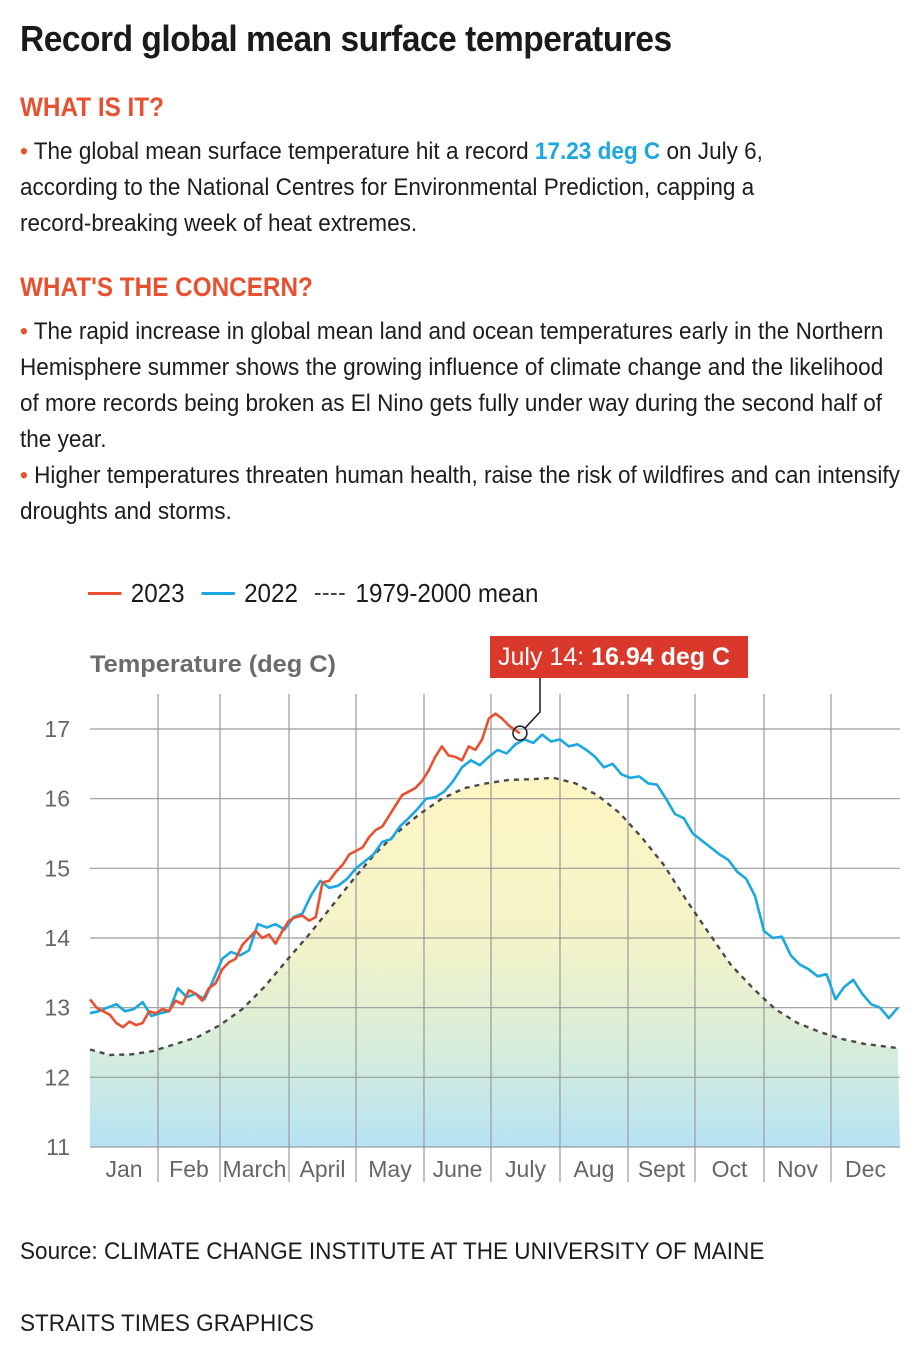 The height and width of the screenshot is (1360, 920). What do you see at coordinates (660, 657) in the screenshot?
I see `annotation-value: 16.94 deg C` at bounding box center [660, 657].